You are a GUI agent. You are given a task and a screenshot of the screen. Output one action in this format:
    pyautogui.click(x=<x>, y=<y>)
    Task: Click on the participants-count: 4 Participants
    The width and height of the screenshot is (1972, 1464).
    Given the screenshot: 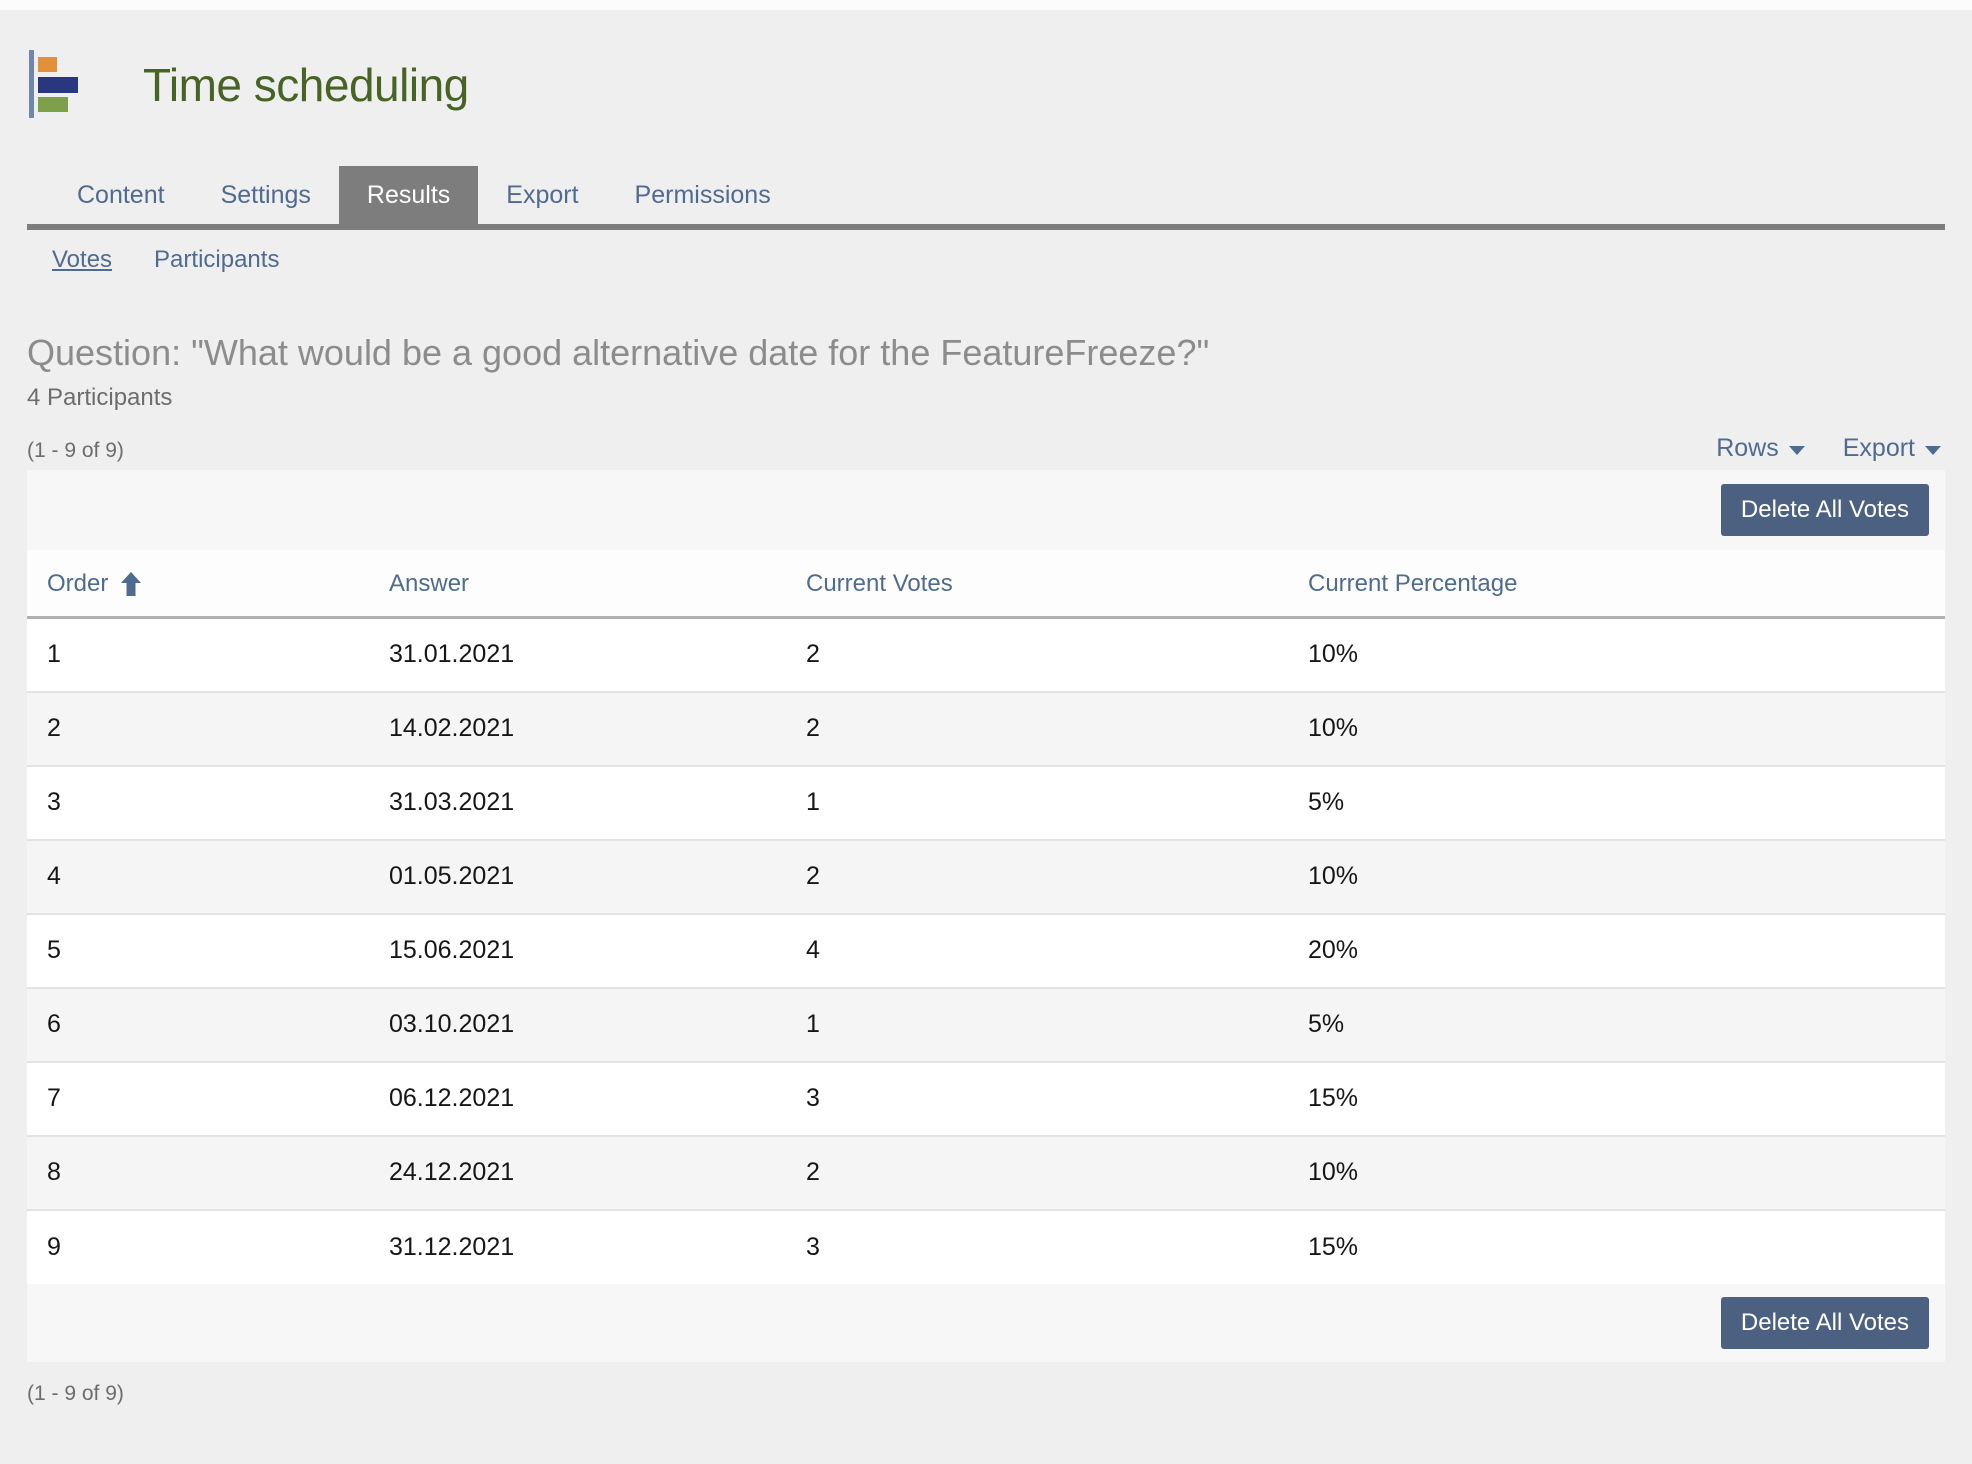 What is the action you would take?
    pyautogui.click(x=100, y=397)
    